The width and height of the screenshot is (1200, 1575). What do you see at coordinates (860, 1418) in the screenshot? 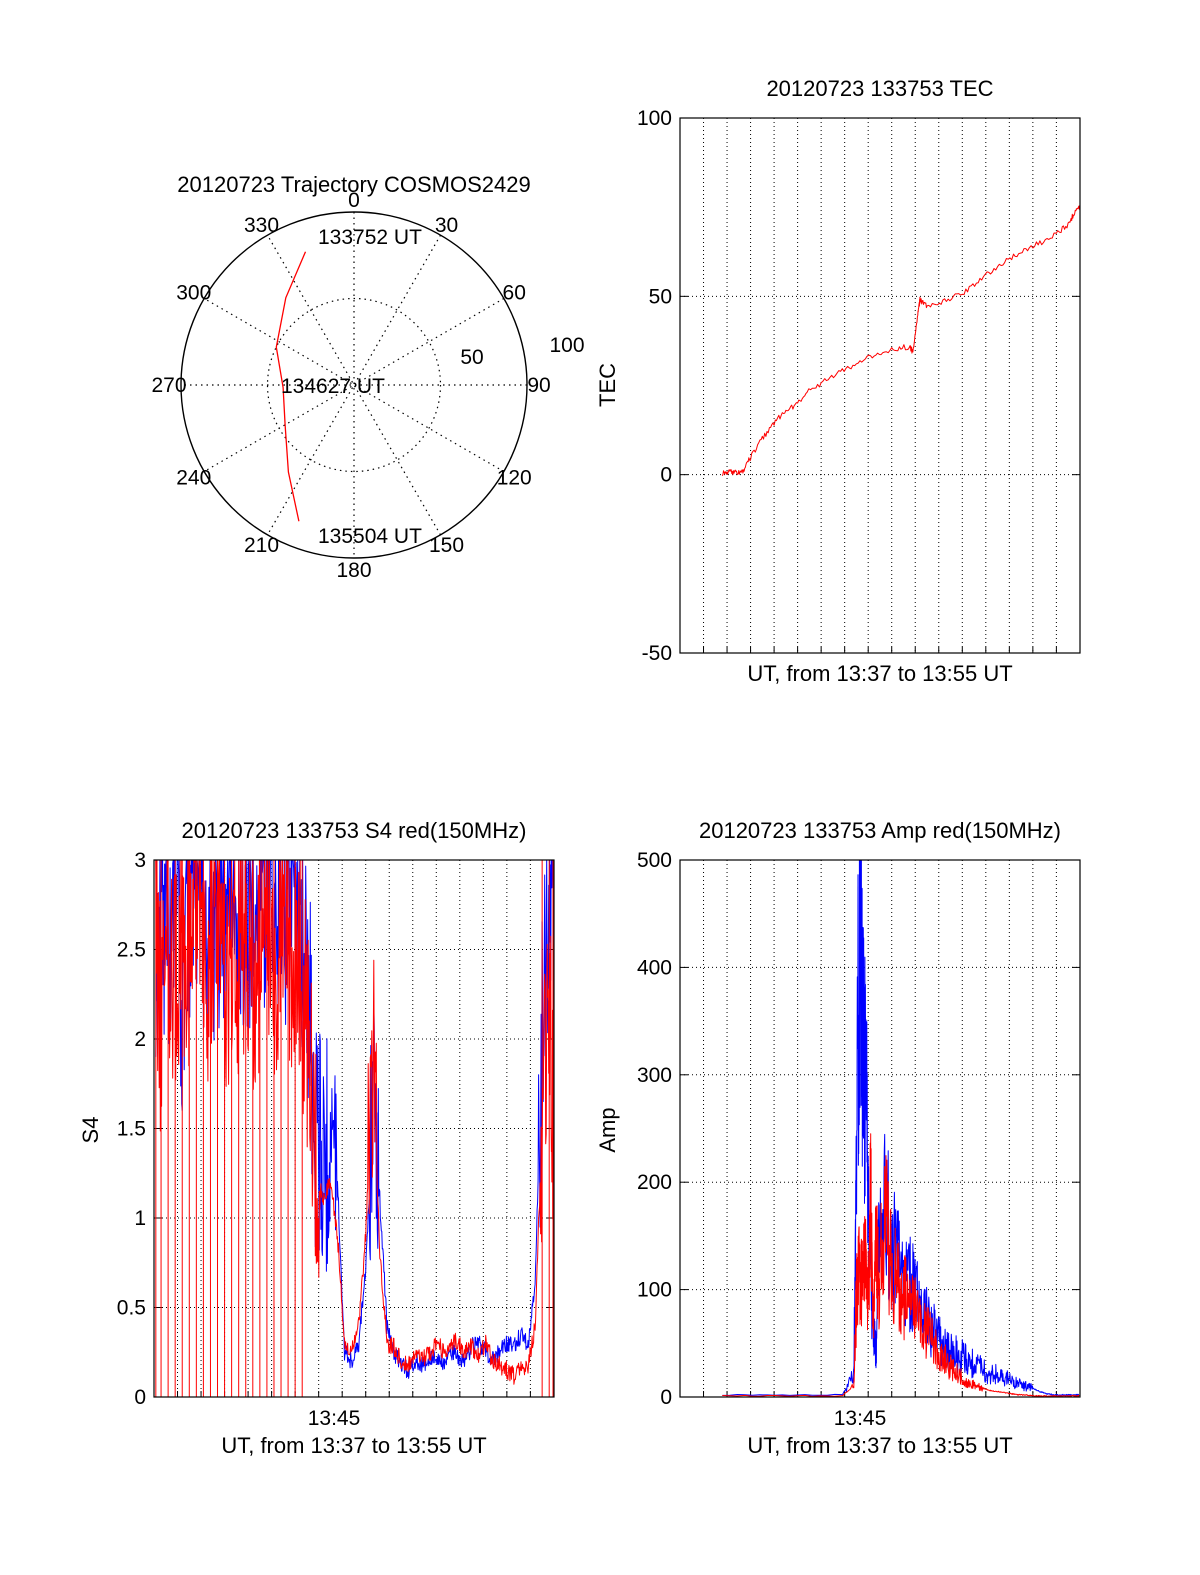
I see `amp-x-tick-label: 13:45` at bounding box center [860, 1418].